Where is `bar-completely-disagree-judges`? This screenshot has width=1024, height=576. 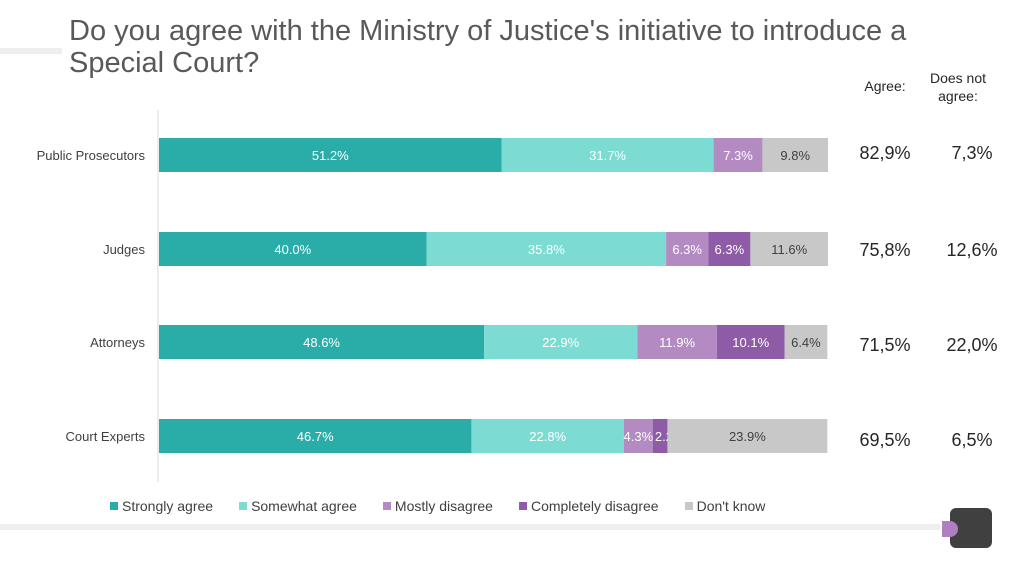 bar-completely-disagree-judges is located at coordinates (729, 249).